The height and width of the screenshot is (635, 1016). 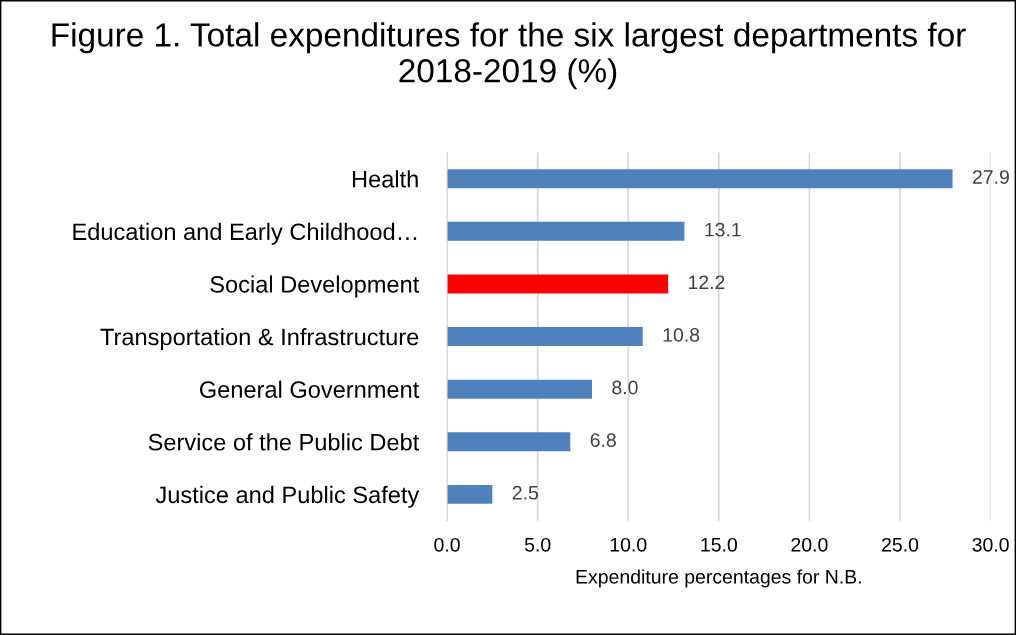 What do you see at coordinates (625, 387) in the screenshot?
I see `data-label: 8.0` at bounding box center [625, 387].